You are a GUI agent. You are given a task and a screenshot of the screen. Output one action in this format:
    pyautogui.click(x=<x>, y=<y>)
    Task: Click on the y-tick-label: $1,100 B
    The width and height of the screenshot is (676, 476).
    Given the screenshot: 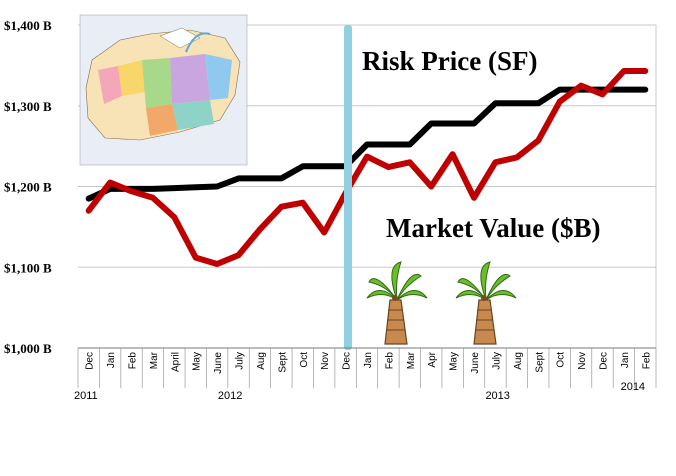 What is the action you would take?
    pyautogui.click(x=28, y=267)
    